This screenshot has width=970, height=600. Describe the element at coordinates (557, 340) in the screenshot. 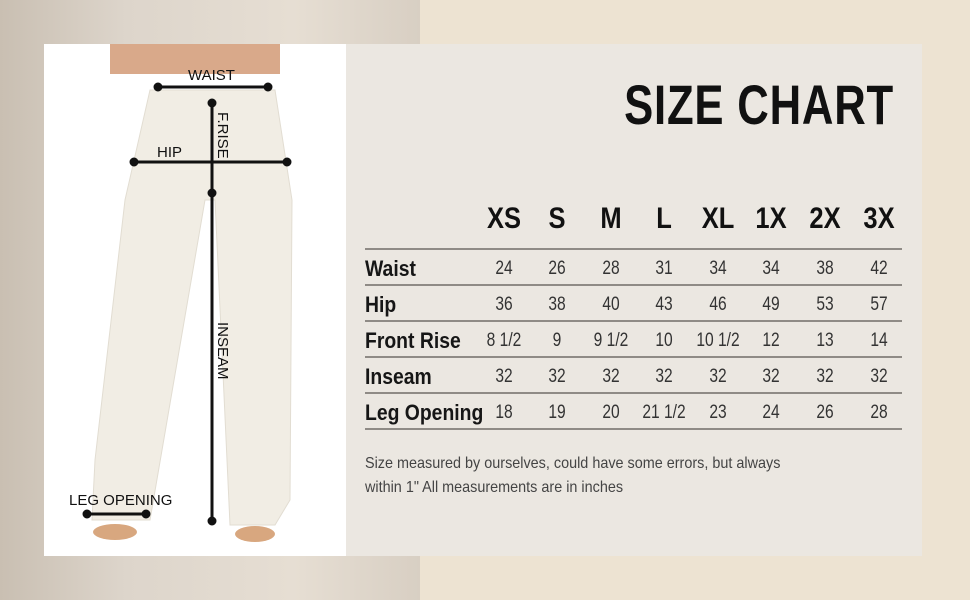

I see `table-cell: 9` at that location.